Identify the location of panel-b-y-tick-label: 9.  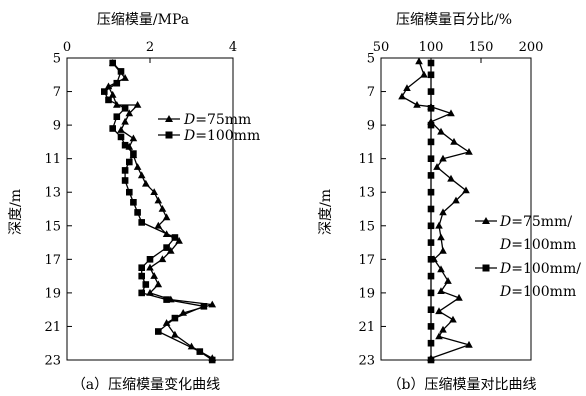
(371, 126).